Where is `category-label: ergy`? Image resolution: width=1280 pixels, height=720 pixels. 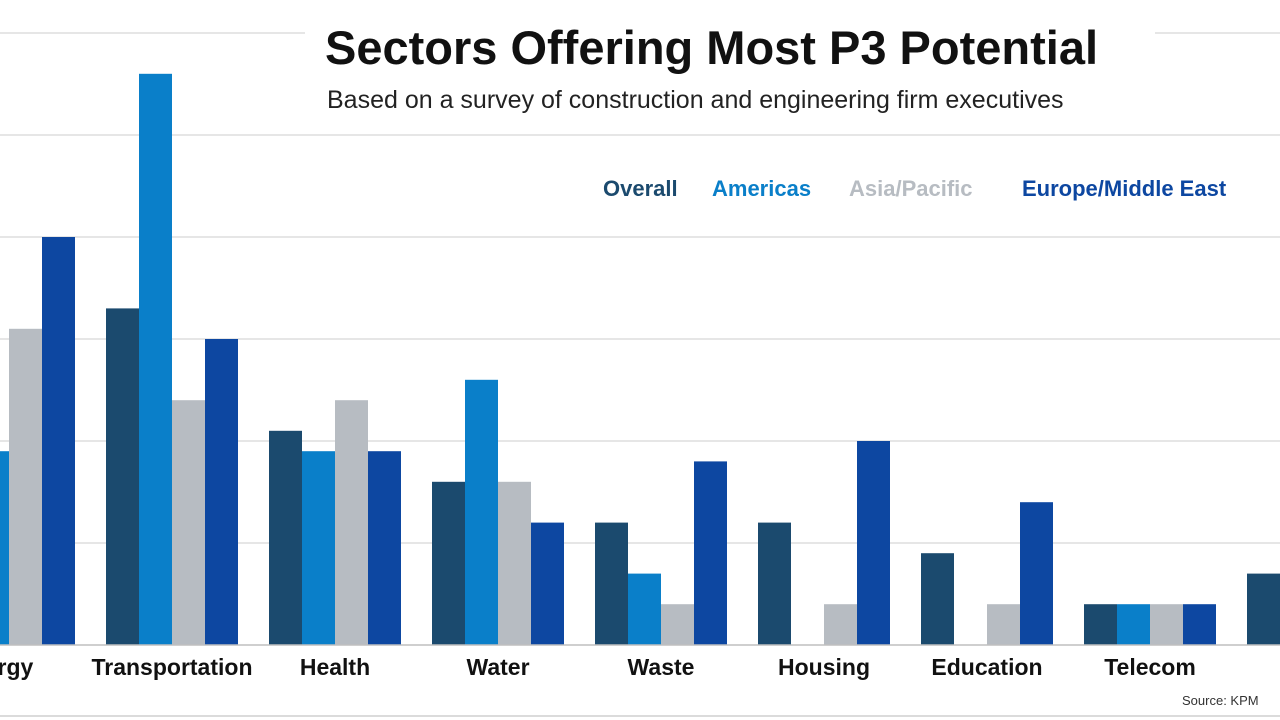
category-label: ergy is located at coordinates (16, 667).